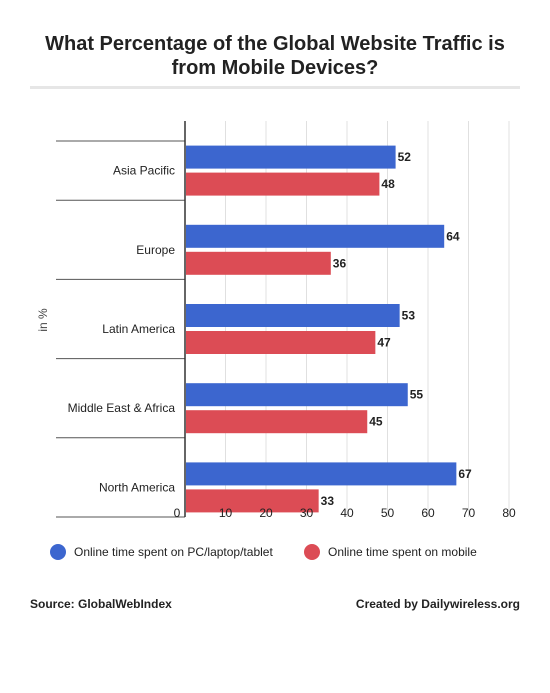 This screenshot has width=550, height=693. I want to click on data-label: 52, so click(405, 157).